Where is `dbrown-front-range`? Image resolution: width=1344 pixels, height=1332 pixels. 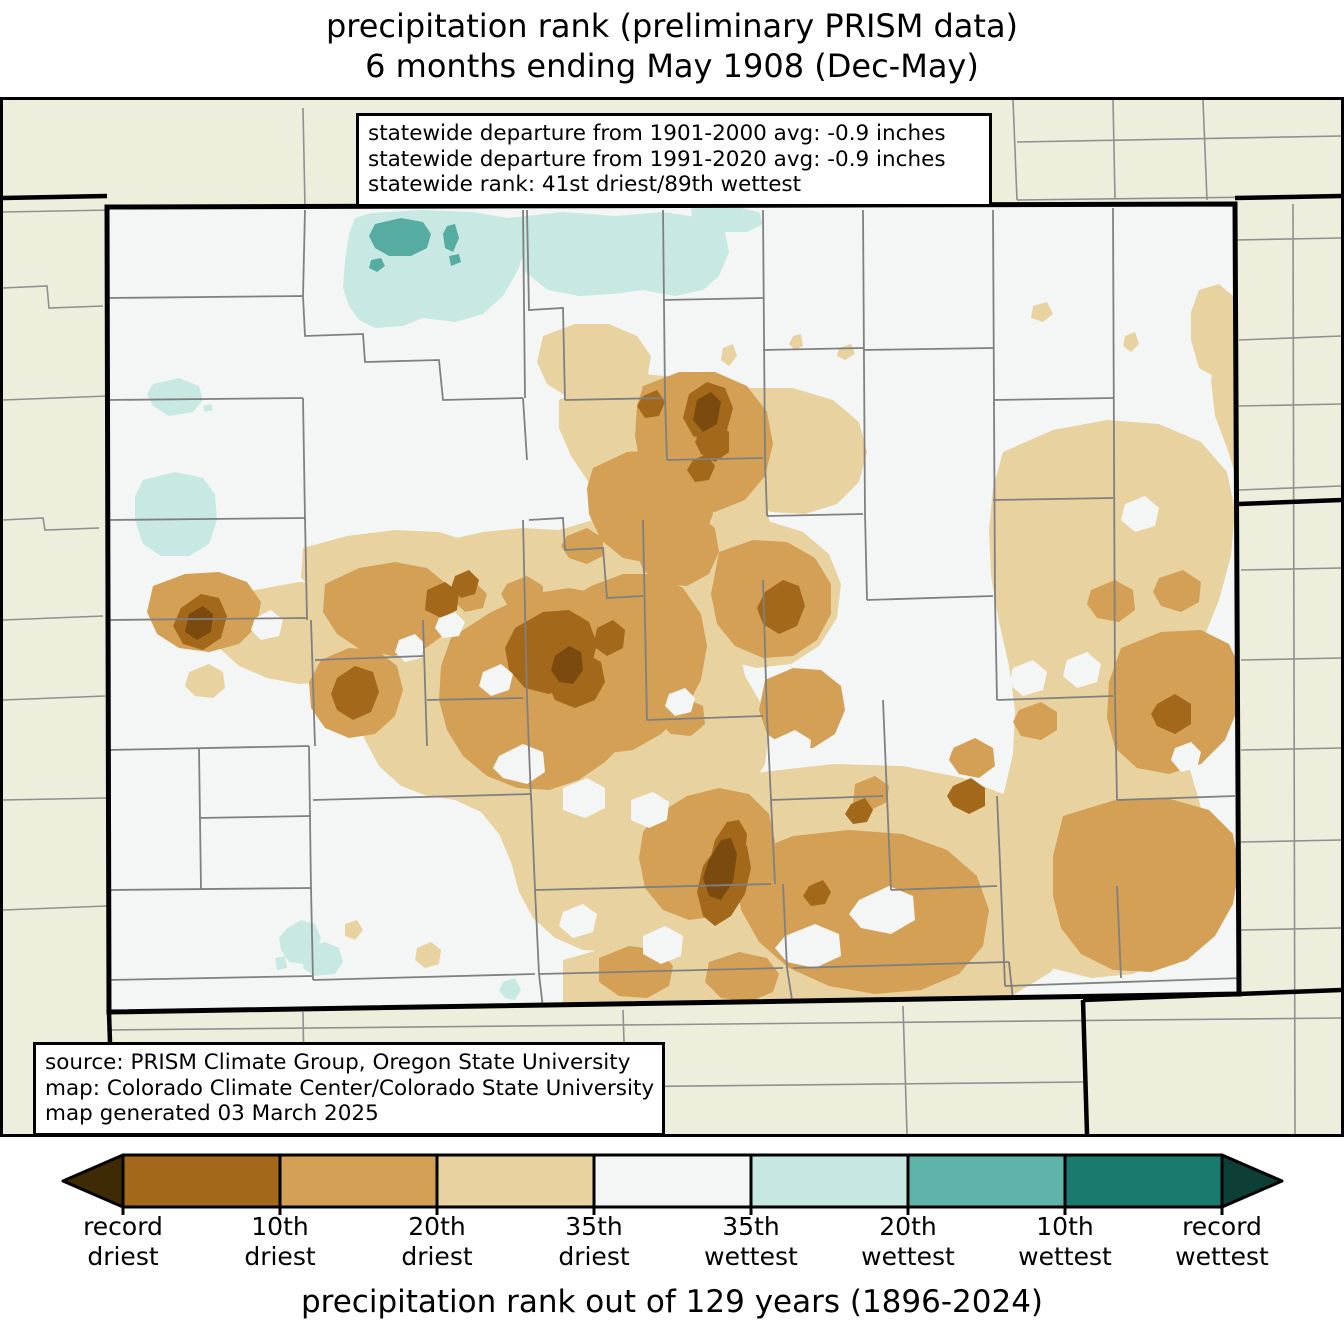 dbrown-front-range is located at coordinates (781, 607).